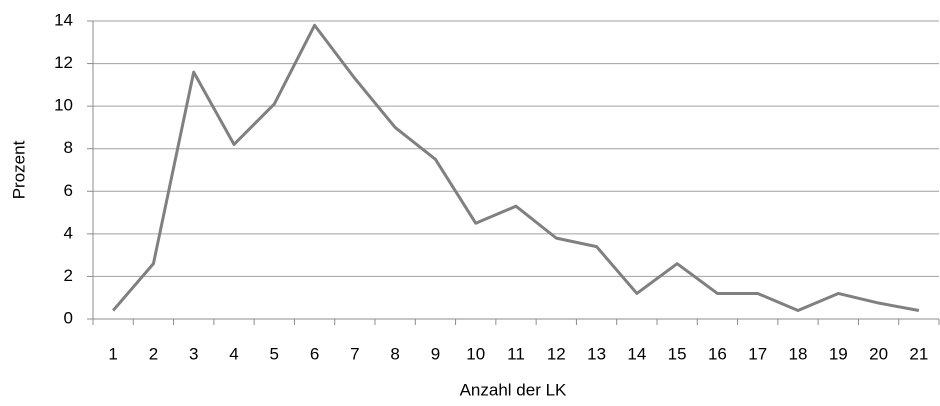 This screenshot has height=406, width=940. Describe the element at coordinates (63, 105) in the screenshot. I see `y-tick-label: 10` at that location.